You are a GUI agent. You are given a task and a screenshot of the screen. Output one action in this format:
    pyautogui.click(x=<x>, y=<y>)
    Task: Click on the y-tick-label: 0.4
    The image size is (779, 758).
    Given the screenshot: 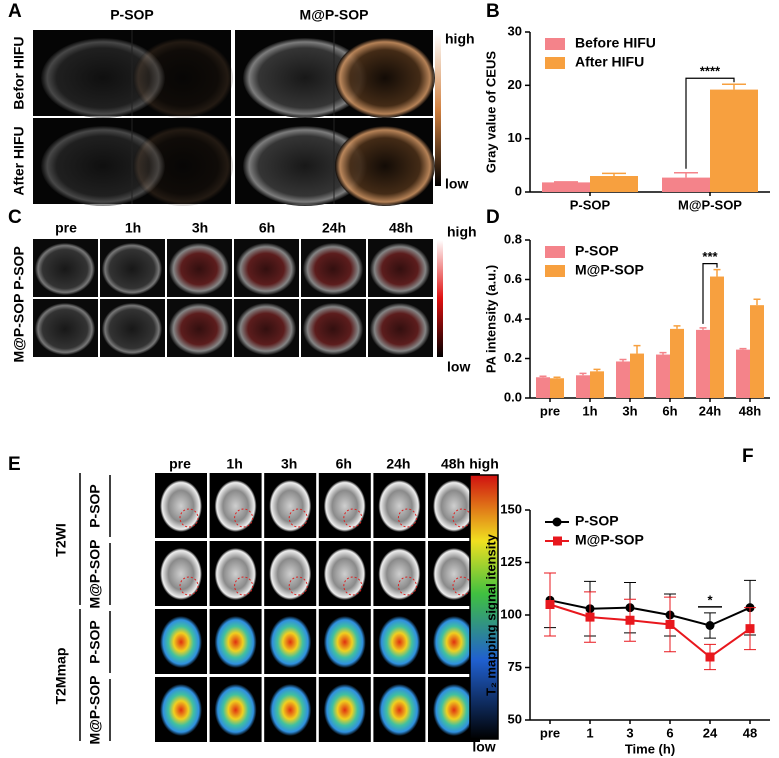 What is the action you would take?
    pyautogui.click(x=513, y=317)
    